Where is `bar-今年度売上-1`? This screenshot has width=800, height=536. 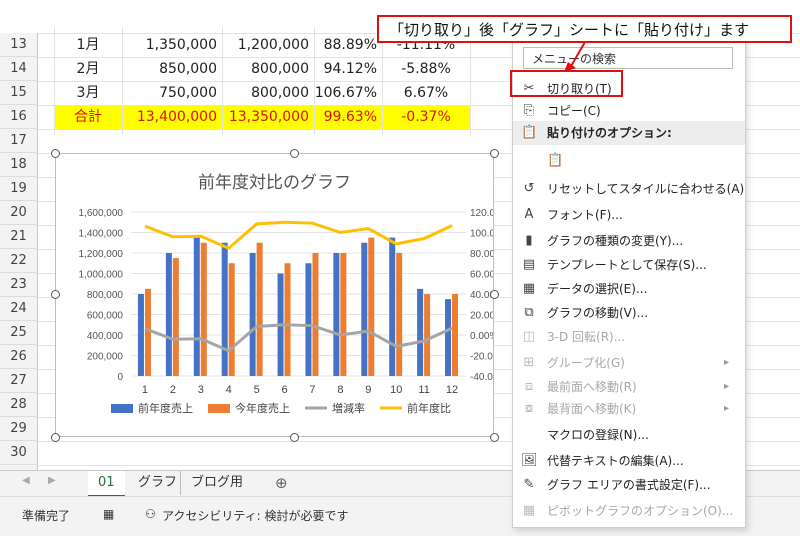
bar-今年度売上-1 is located at coordinates (147, 332).